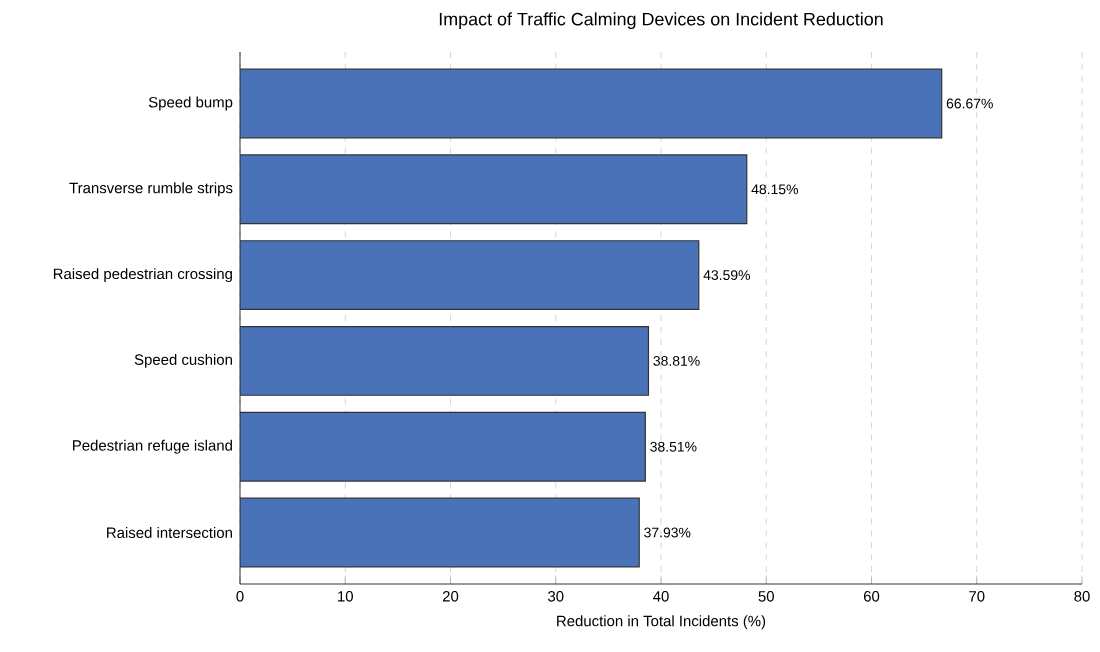  What do you see at coordinates (661, 20) in the screenshot?
I see `chart-title: Impact of Traffic Calming Devices on Incident Reduction` at bounding box center [661, 20].